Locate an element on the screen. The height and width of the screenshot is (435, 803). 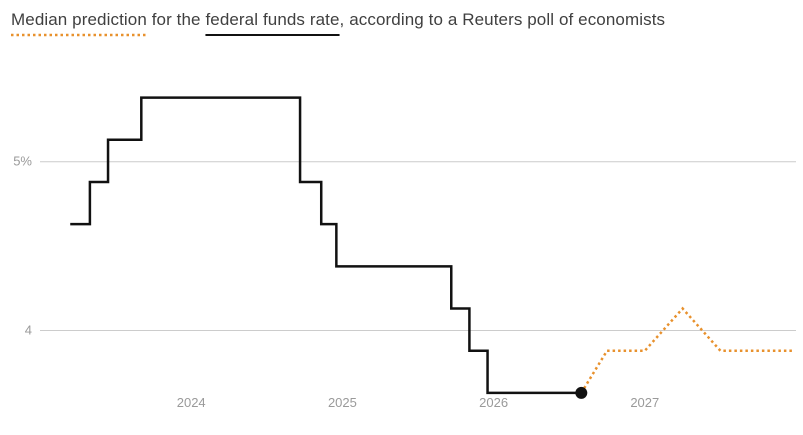
y-tick-label: 4 is located at coordinates (28, 329).